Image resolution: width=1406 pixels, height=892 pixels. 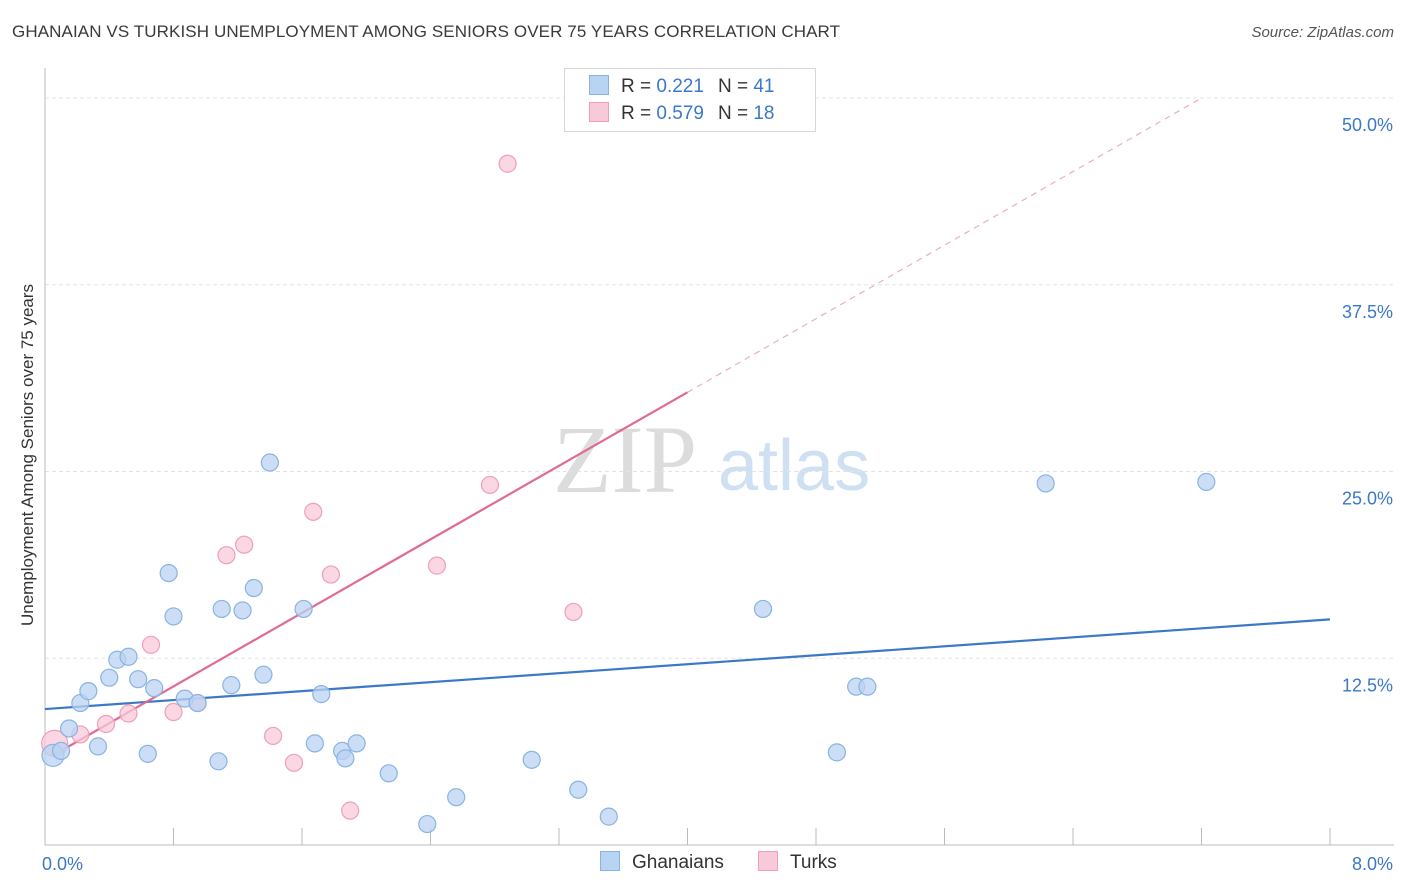 I want to click on trendline-ghanaians, so click(x=687, y=664).